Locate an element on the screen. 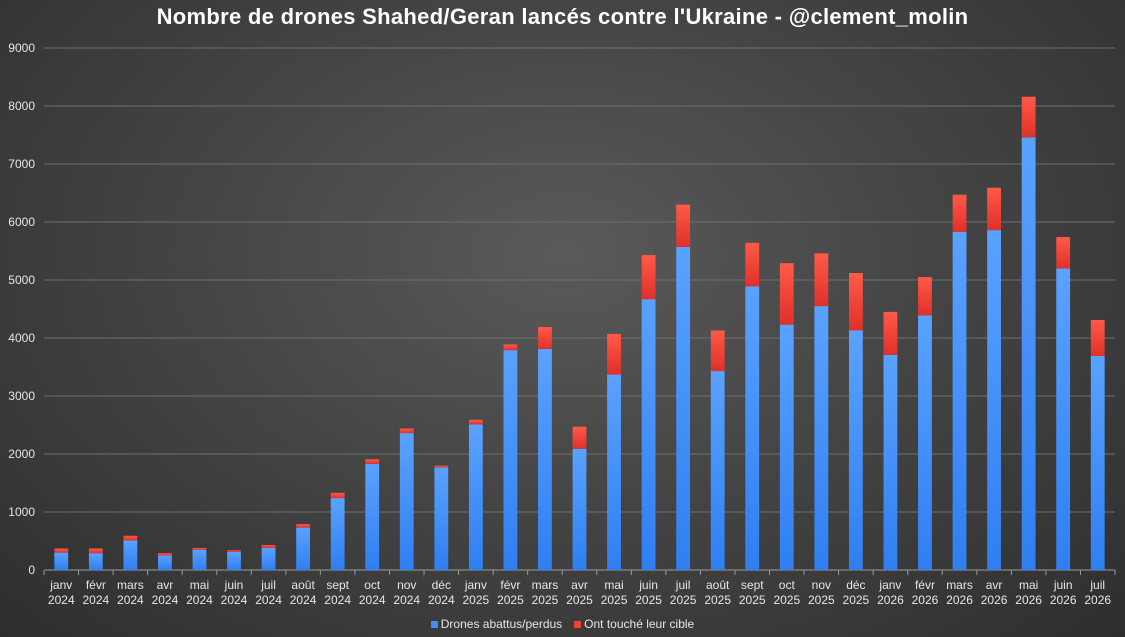  y-tick-label: 4000 is located at coordinates (21, 338).